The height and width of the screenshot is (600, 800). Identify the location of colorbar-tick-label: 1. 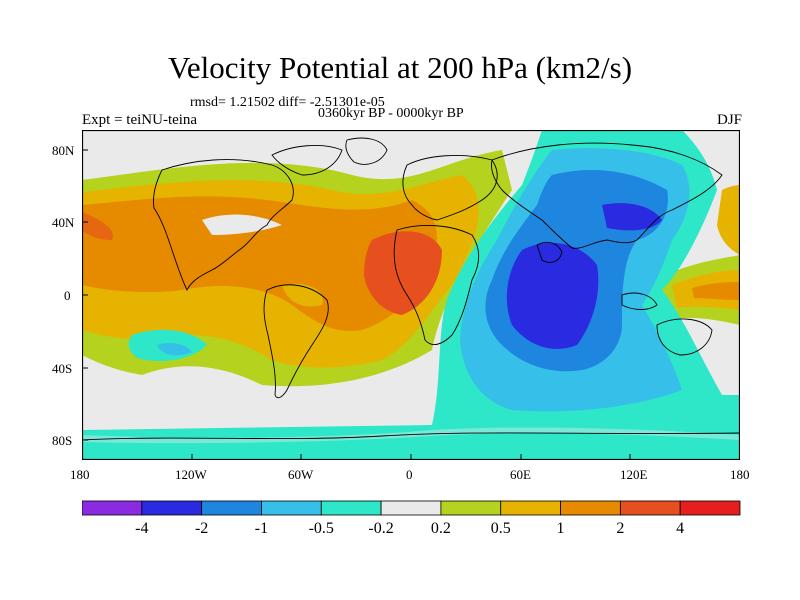
(560, 528).